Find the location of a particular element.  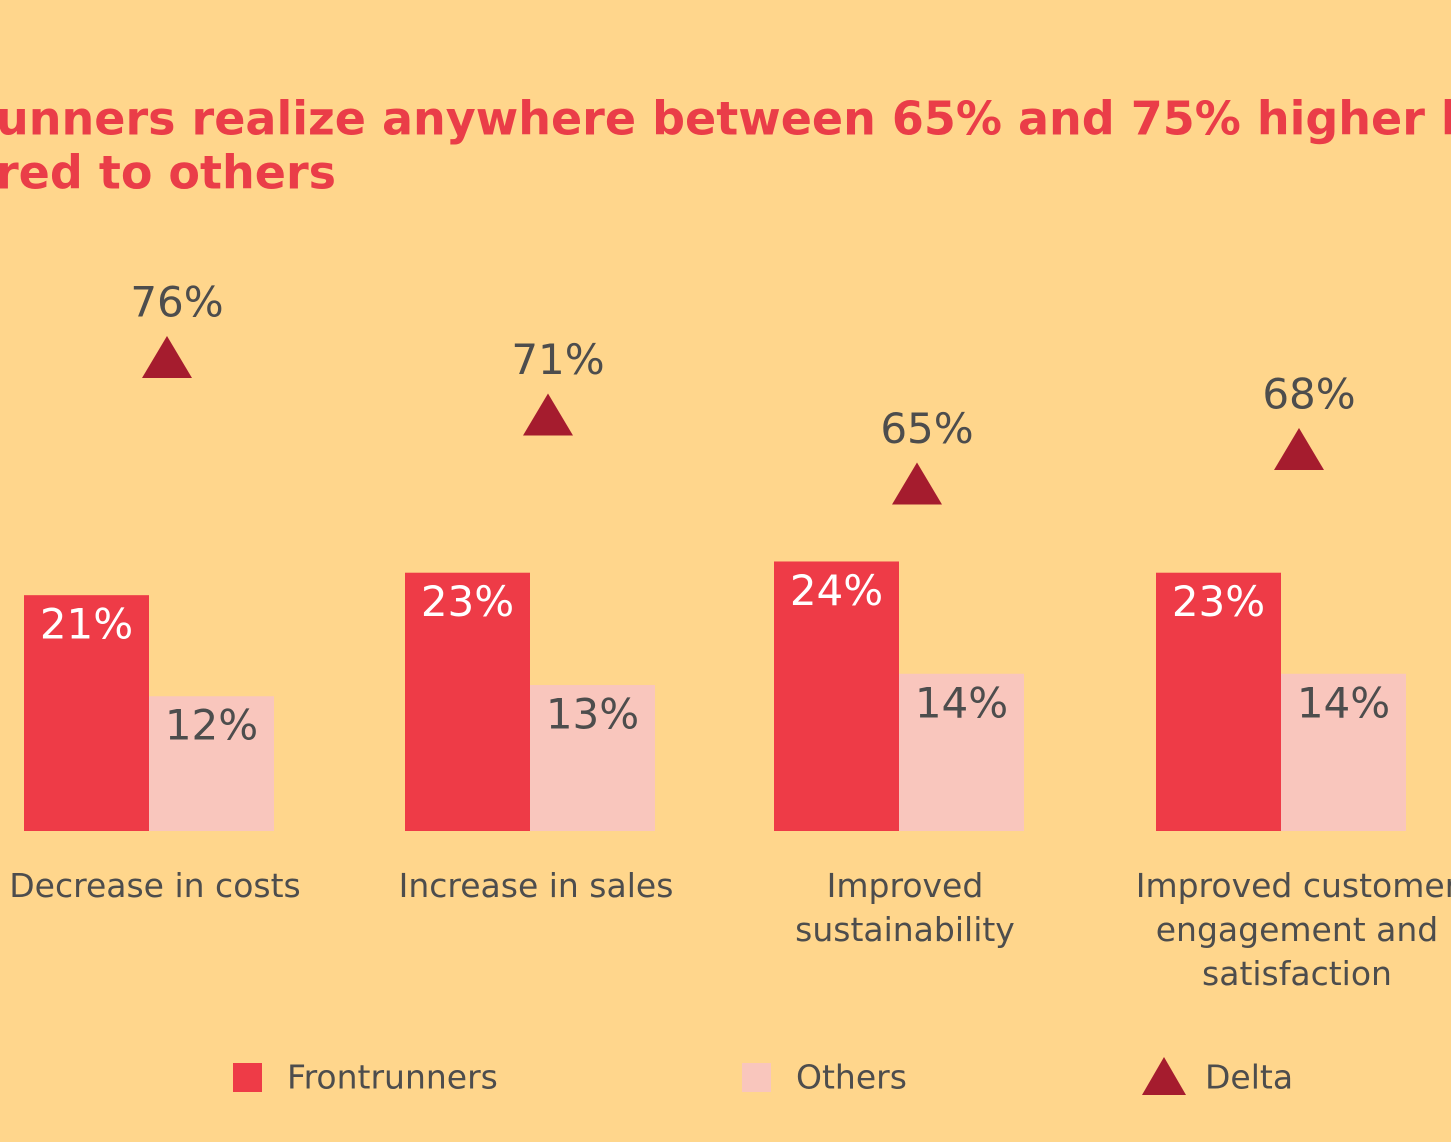

value-label: 76% is located at coordinates (176, 302).